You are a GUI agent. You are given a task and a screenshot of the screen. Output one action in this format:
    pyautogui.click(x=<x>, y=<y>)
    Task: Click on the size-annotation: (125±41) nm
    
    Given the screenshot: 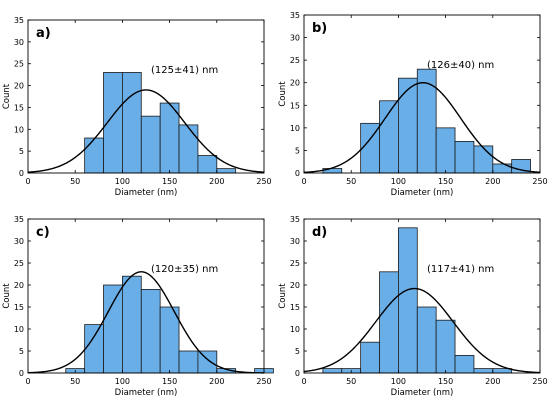 What is the action you would take?
    pyautogui.click(x=184, y=70)
    